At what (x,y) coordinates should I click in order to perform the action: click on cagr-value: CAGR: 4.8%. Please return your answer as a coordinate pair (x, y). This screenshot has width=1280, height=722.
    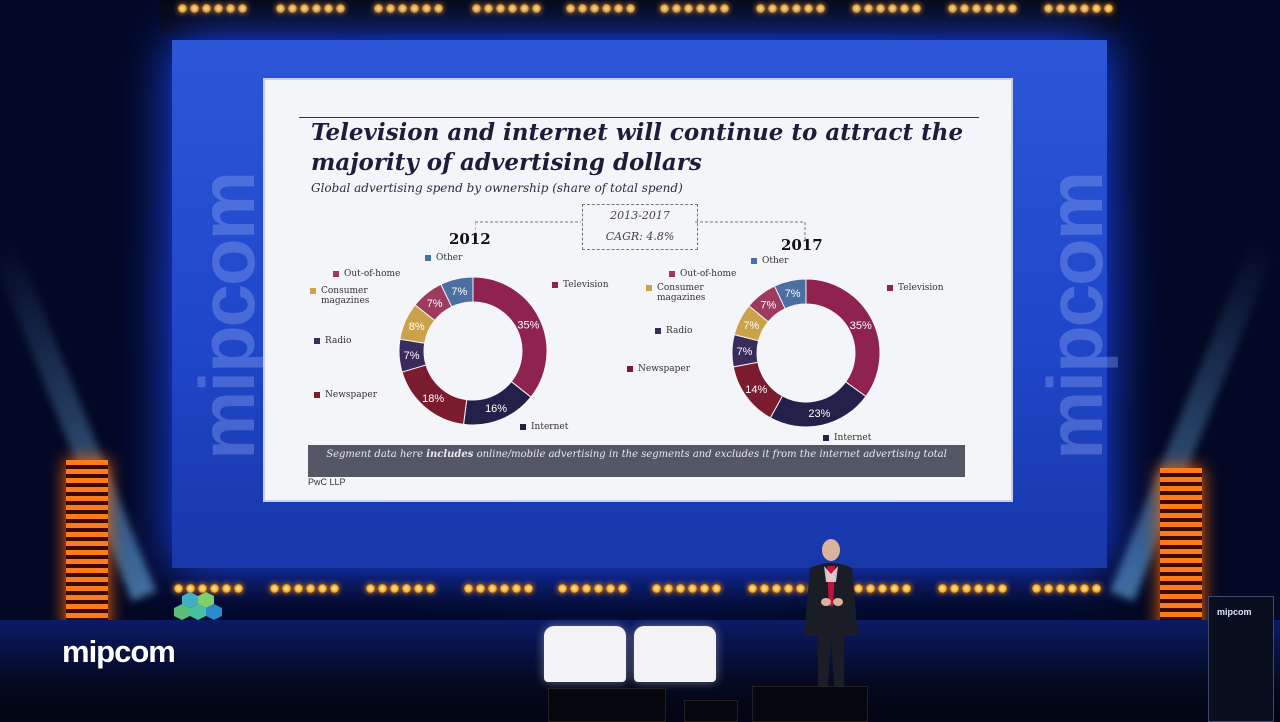
    Looking at the image, I should click on (640, 236).